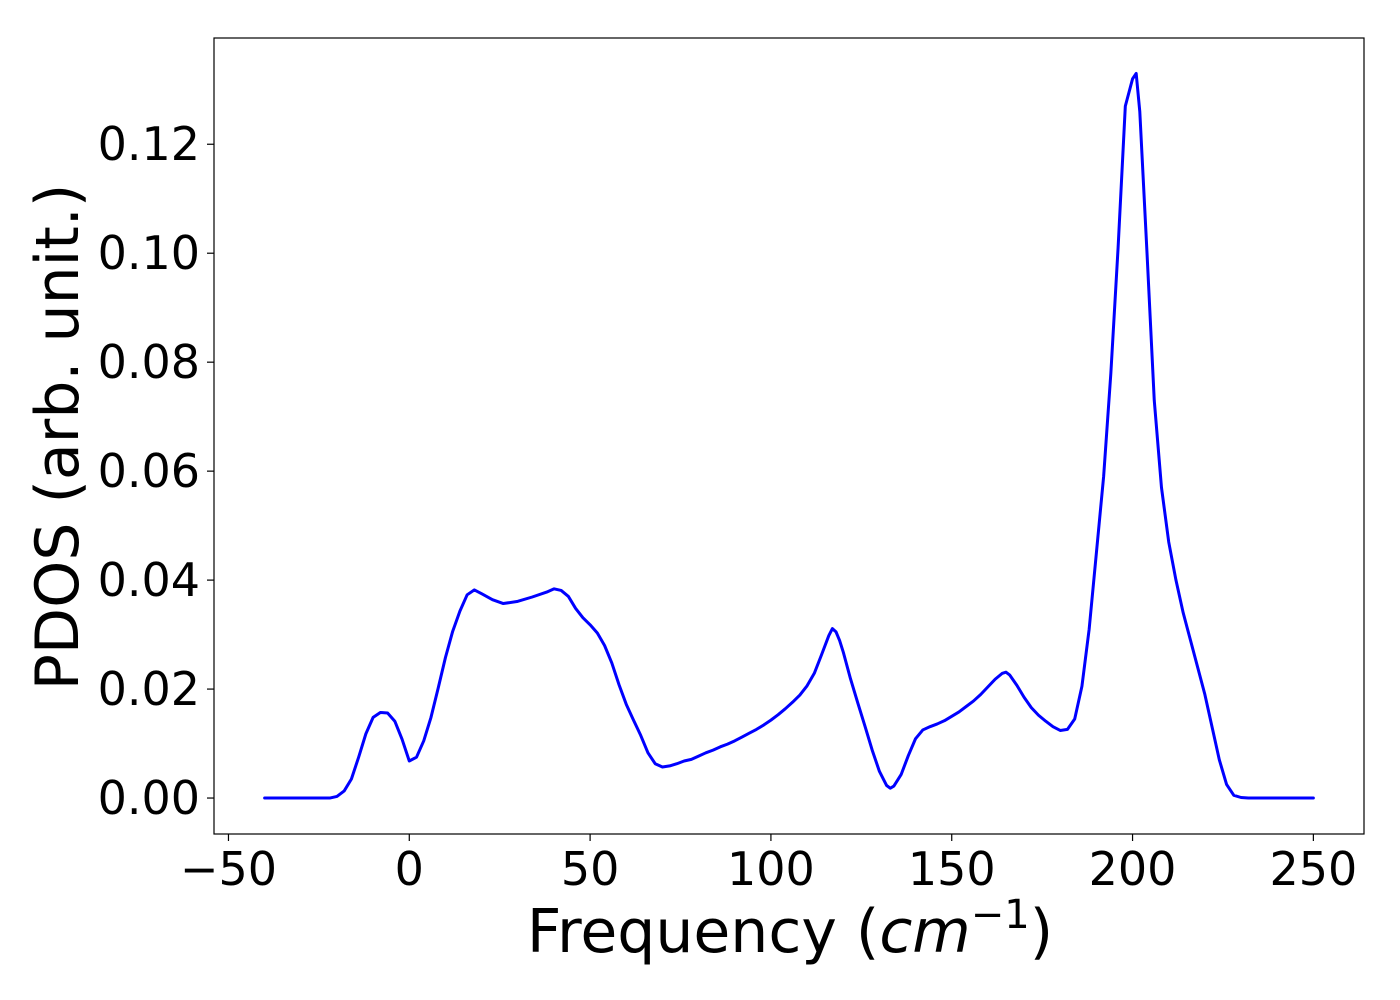 Image resolution: width=1400 pixels, height=1000 pixels. I want to click on y-axis: 0.00 0.02 0.04 0.06 0.08 0.10 0.12, so click(156, 471).